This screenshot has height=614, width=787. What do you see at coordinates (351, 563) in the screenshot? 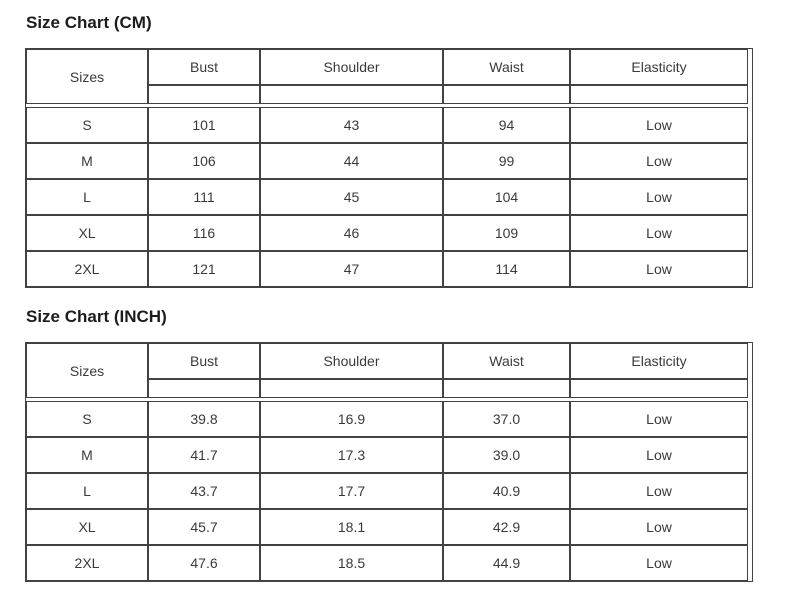
I see `size-cell: 18.5` at bounding box center [351, 563].